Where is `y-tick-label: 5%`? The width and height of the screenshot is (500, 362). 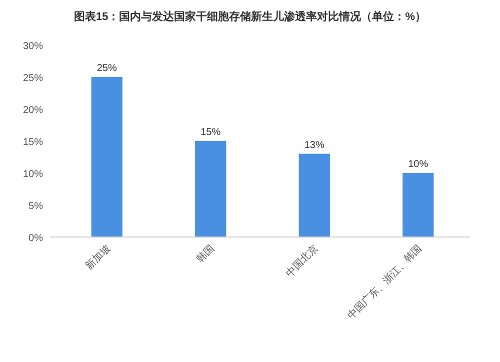 y-tick-label: 5% is located at coordinates (36, 206).